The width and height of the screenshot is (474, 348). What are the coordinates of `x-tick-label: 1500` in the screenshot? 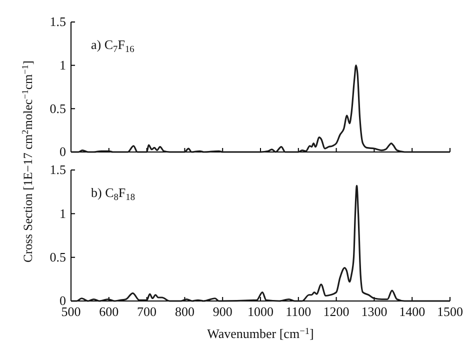 It's located at (450, 312).